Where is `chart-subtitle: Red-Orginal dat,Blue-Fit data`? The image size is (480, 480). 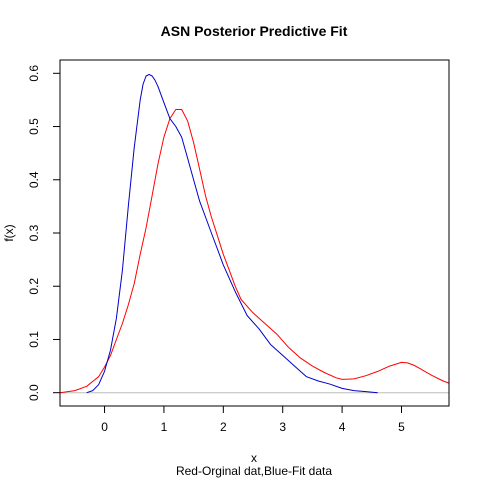
chart-subtitle: Red-Orginal dat,Blue-Fit data is located at coordinates (254, 471).